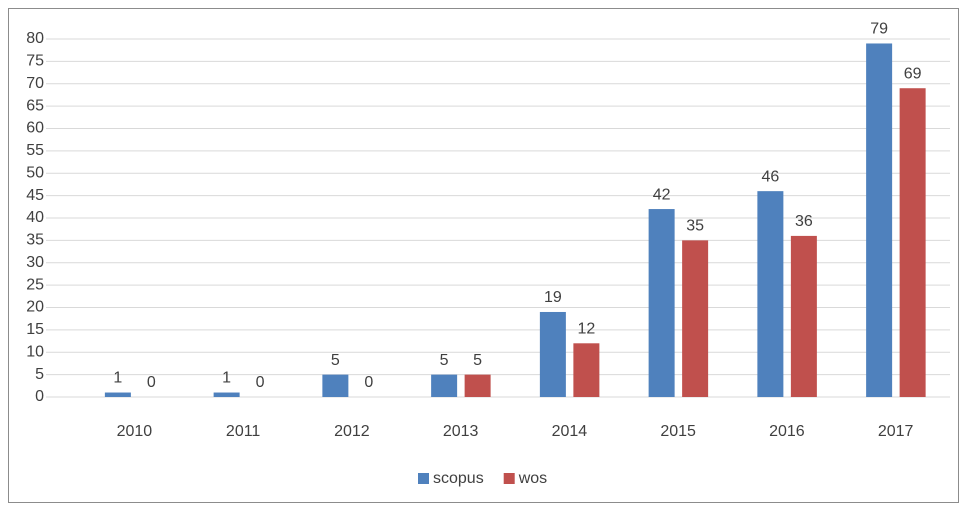 This screenshot has width=966, height=517. I want to click on x-tick-label: 2016, so click(787, 431).